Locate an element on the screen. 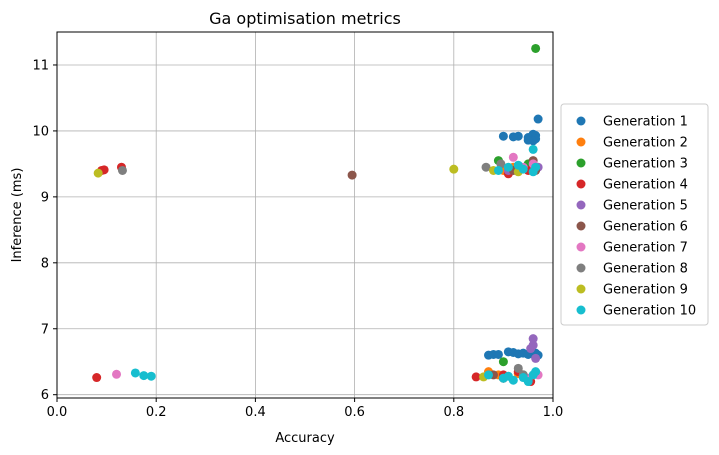 This screenshot has width=719, height=455. y-tick-label: 7 is located at coordinates (45, 329).